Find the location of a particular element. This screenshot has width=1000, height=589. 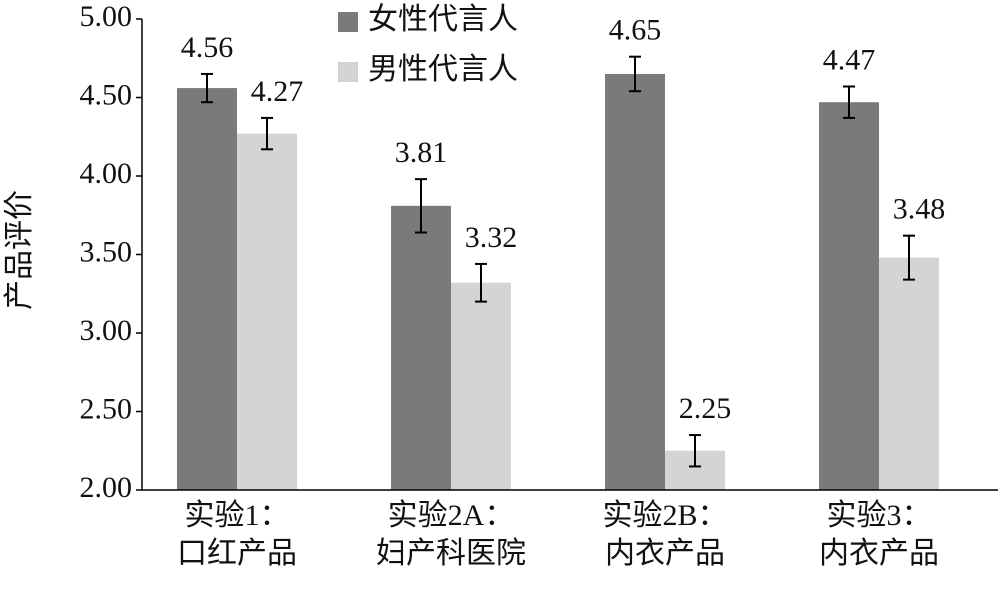

data-label: 4.27 is located at coordinates (277, 91).